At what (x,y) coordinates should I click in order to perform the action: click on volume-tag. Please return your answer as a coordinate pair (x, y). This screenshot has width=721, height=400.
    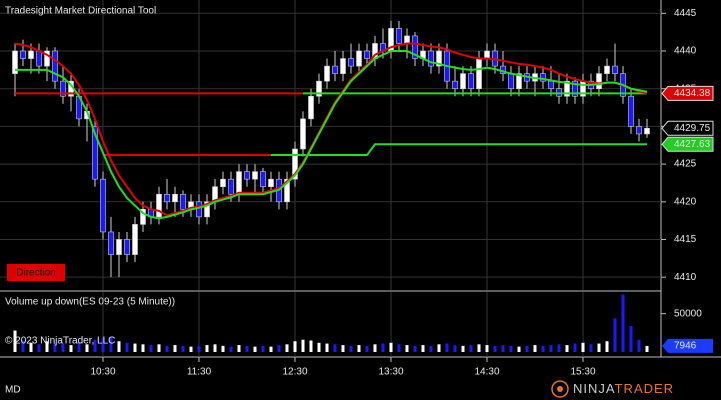
    Looking at the image, I should click on (687, 345).